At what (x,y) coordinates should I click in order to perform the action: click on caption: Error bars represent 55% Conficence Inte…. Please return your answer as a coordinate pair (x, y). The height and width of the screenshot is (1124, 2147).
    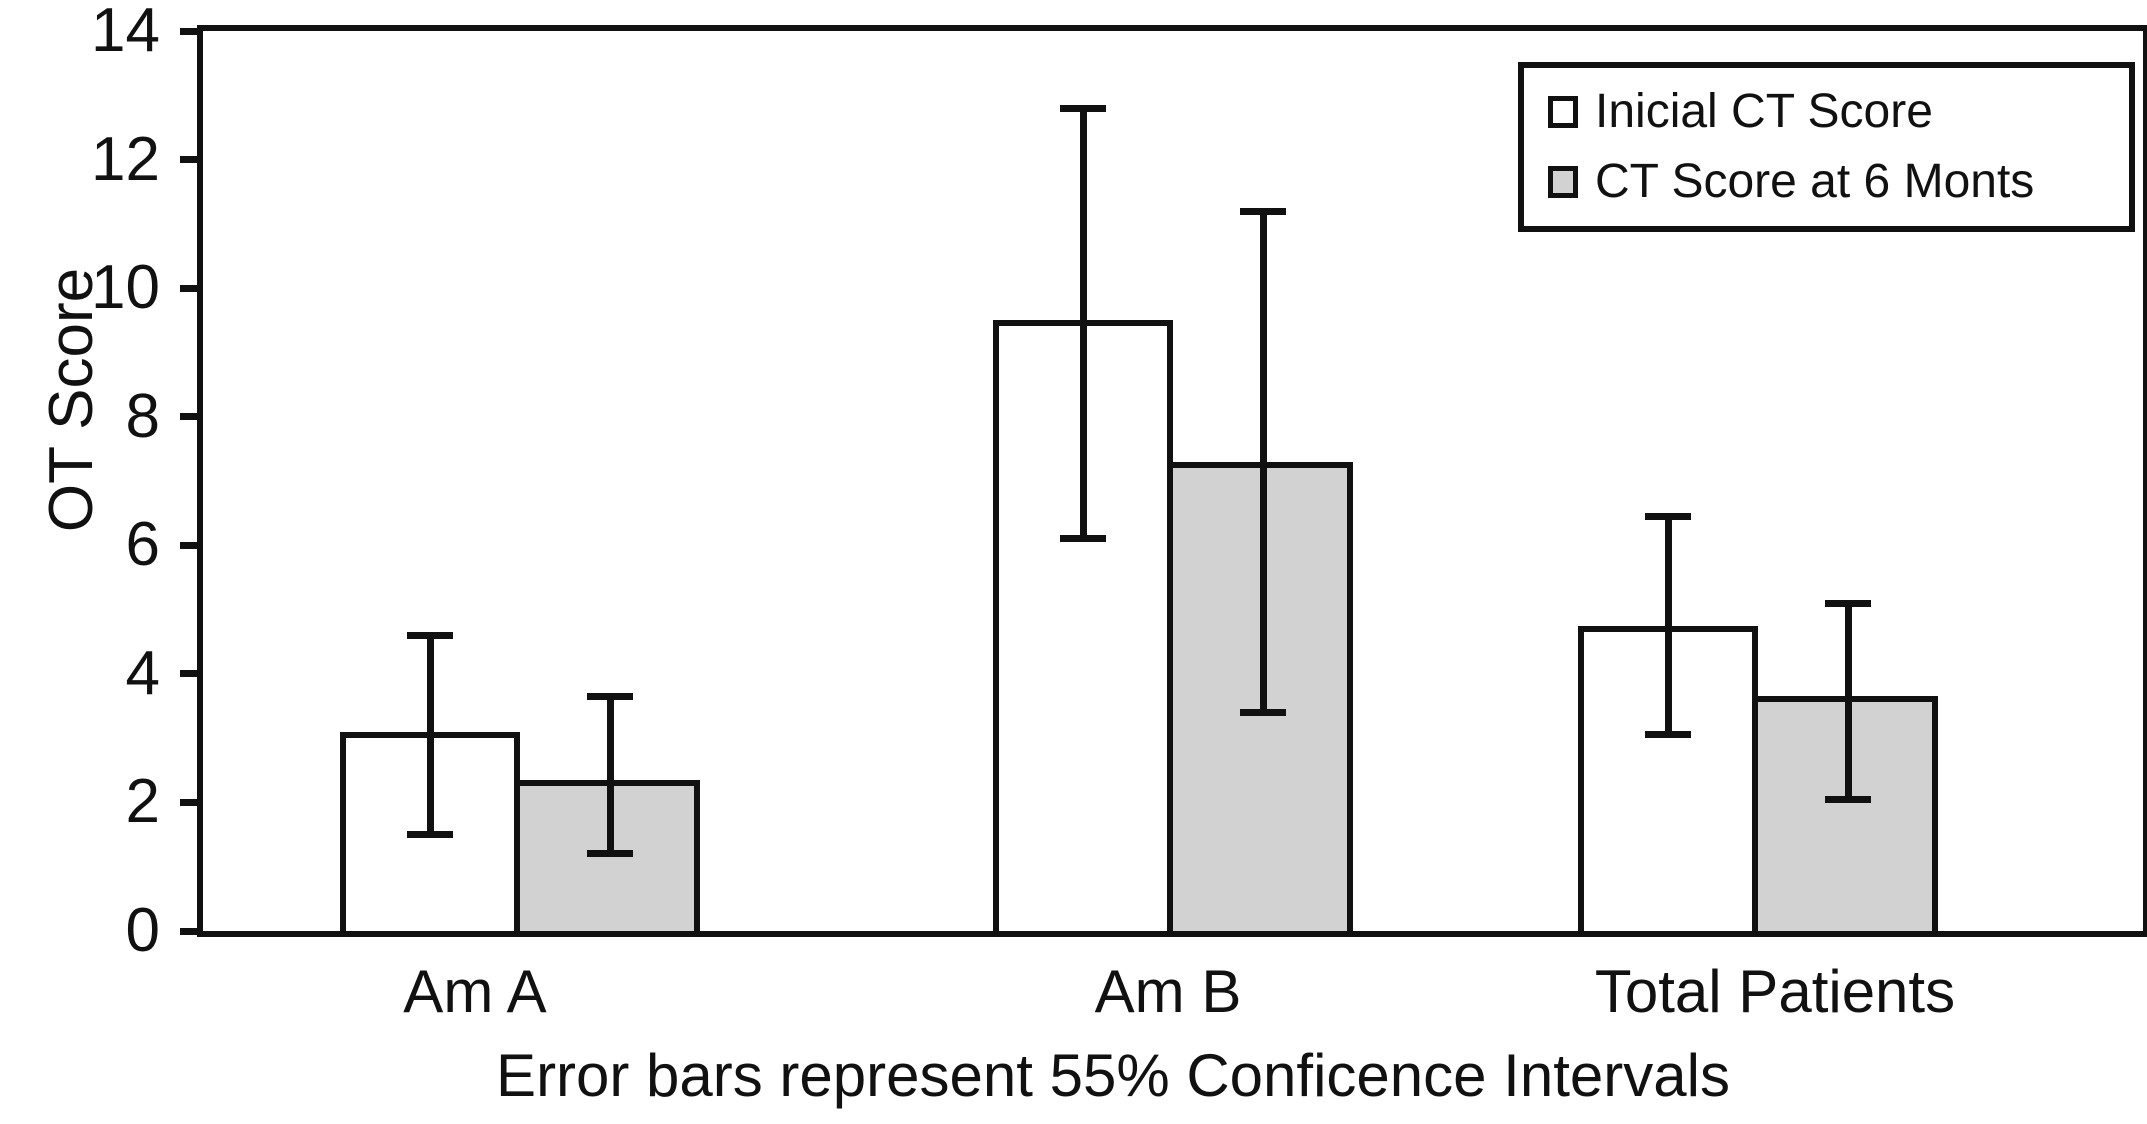
    Looking at the image, I should click on (1113, 1075).